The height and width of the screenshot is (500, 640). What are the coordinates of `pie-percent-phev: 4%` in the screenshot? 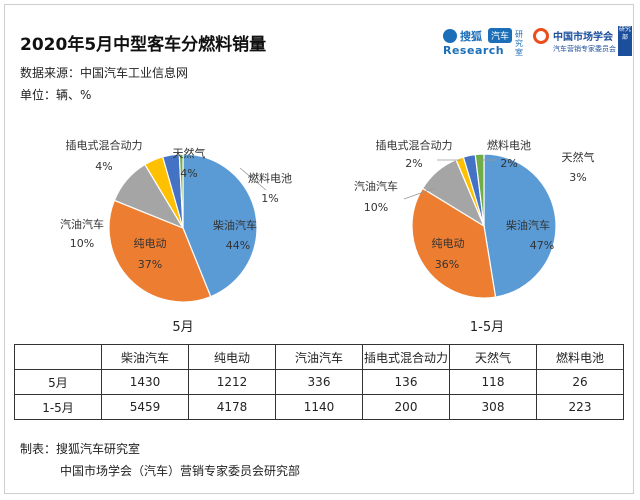 It's located at (103, 166).